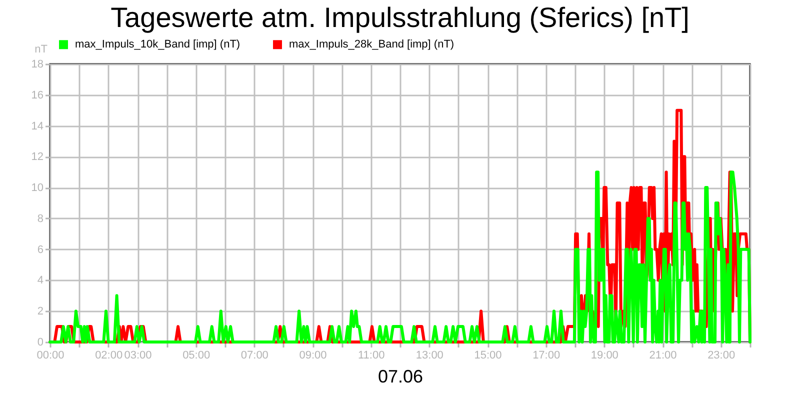  What do you see at coordinates (254, 356) in the screenshot?
I see `x-tick-label: 07:00` at bounding box center [254, 356].